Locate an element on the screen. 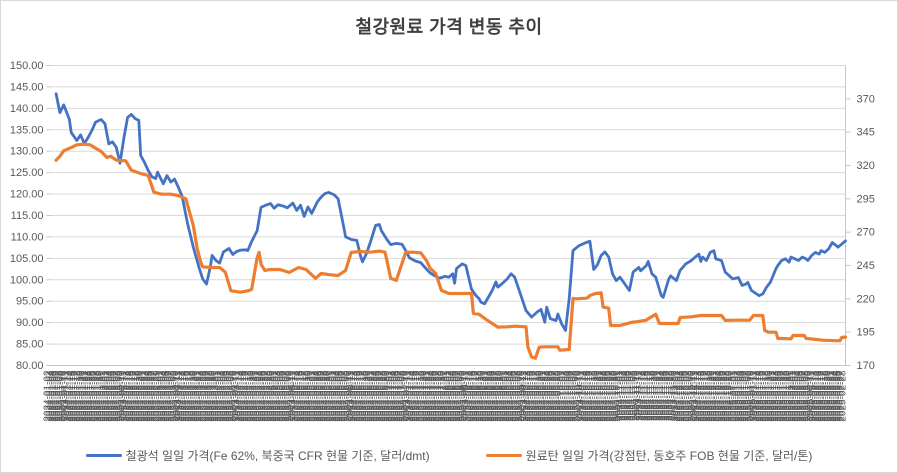 Image resolution: width=898 pixels, height=473 pixels. x-axis-date-label: 2024-06-06 is located at coordinates (341, 396).